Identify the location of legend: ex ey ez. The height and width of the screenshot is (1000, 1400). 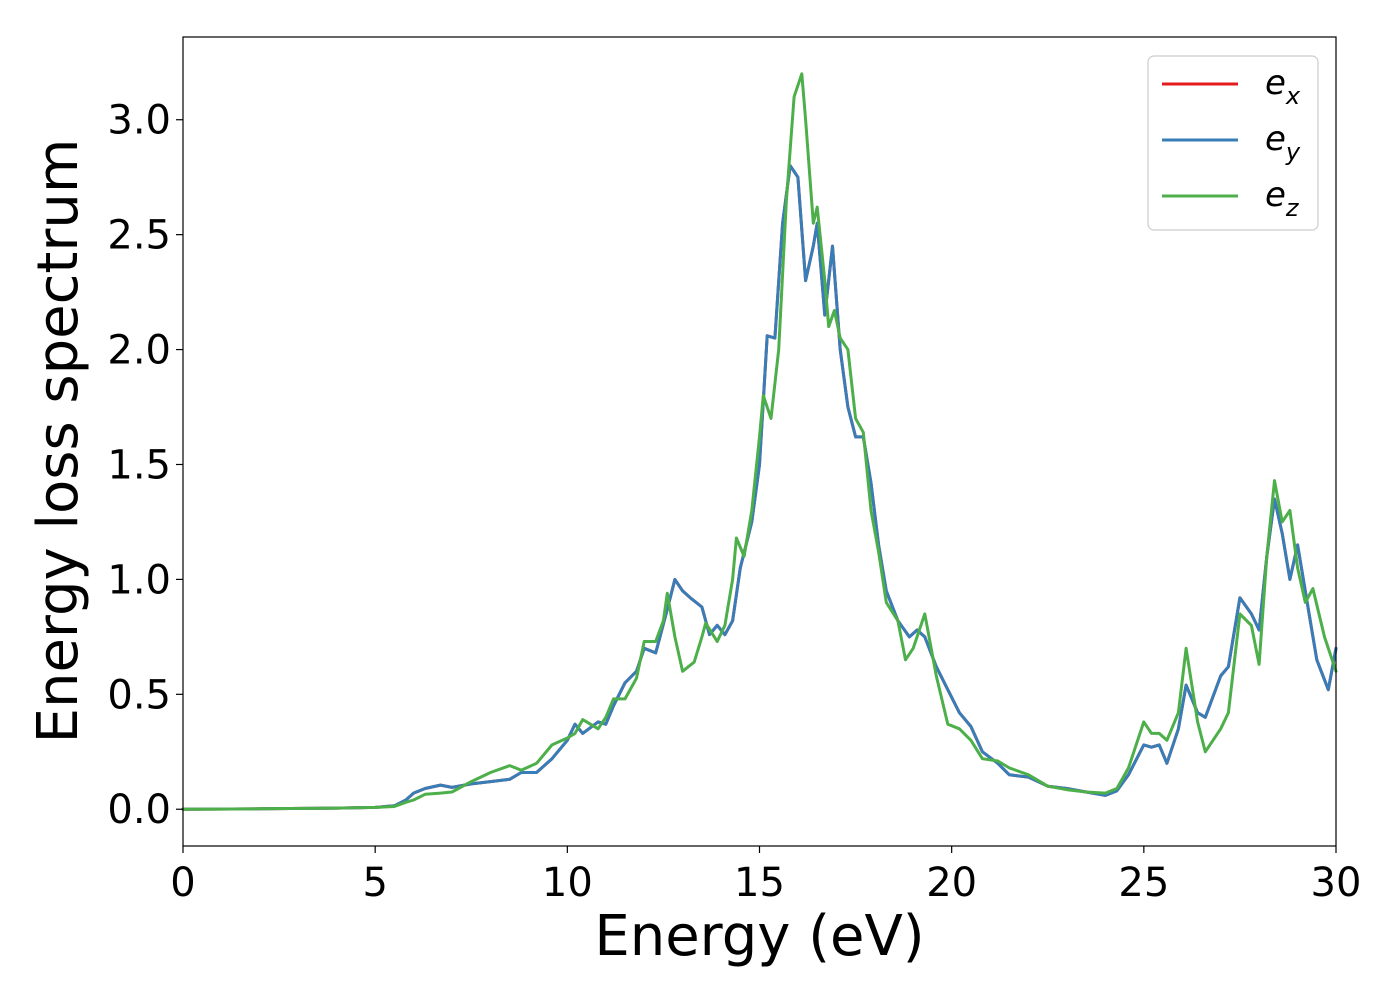
(1233, 143).